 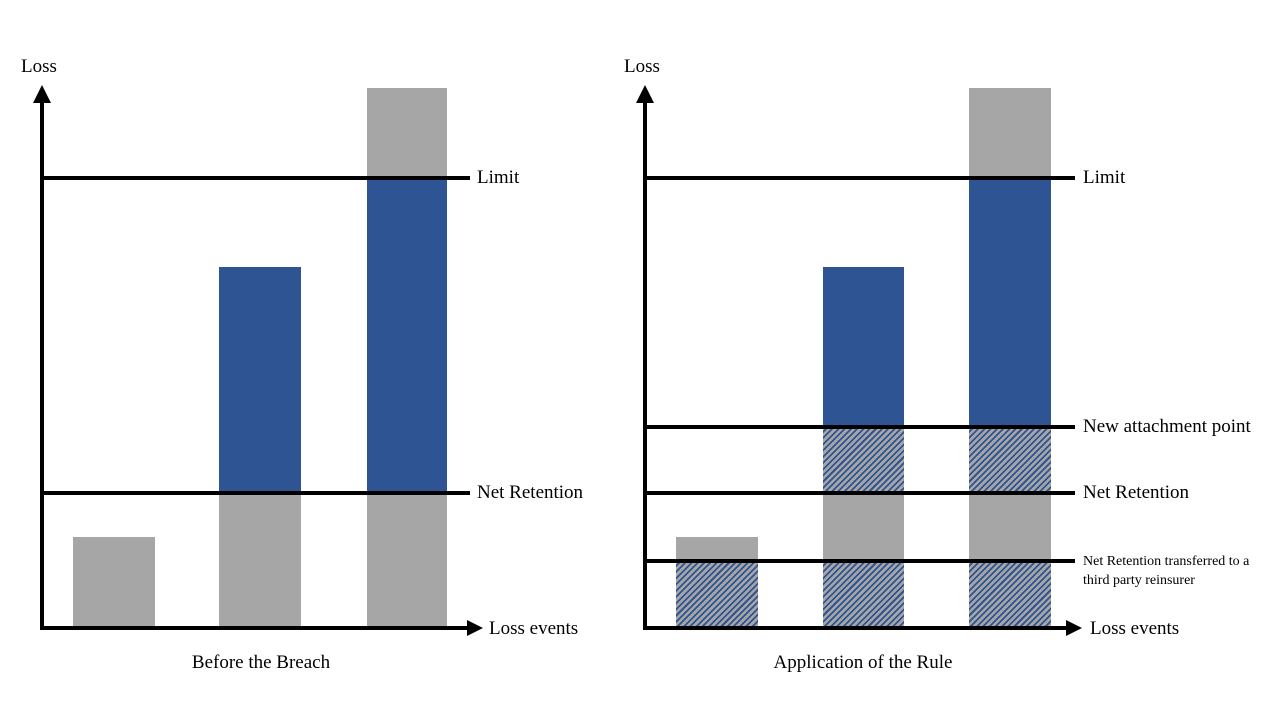 What do you see at coordinates (1167, 427) in the screenshot?
I see `ref-line-label-new-attachment-point: New attachment point` at bounding box center [1167, 427].